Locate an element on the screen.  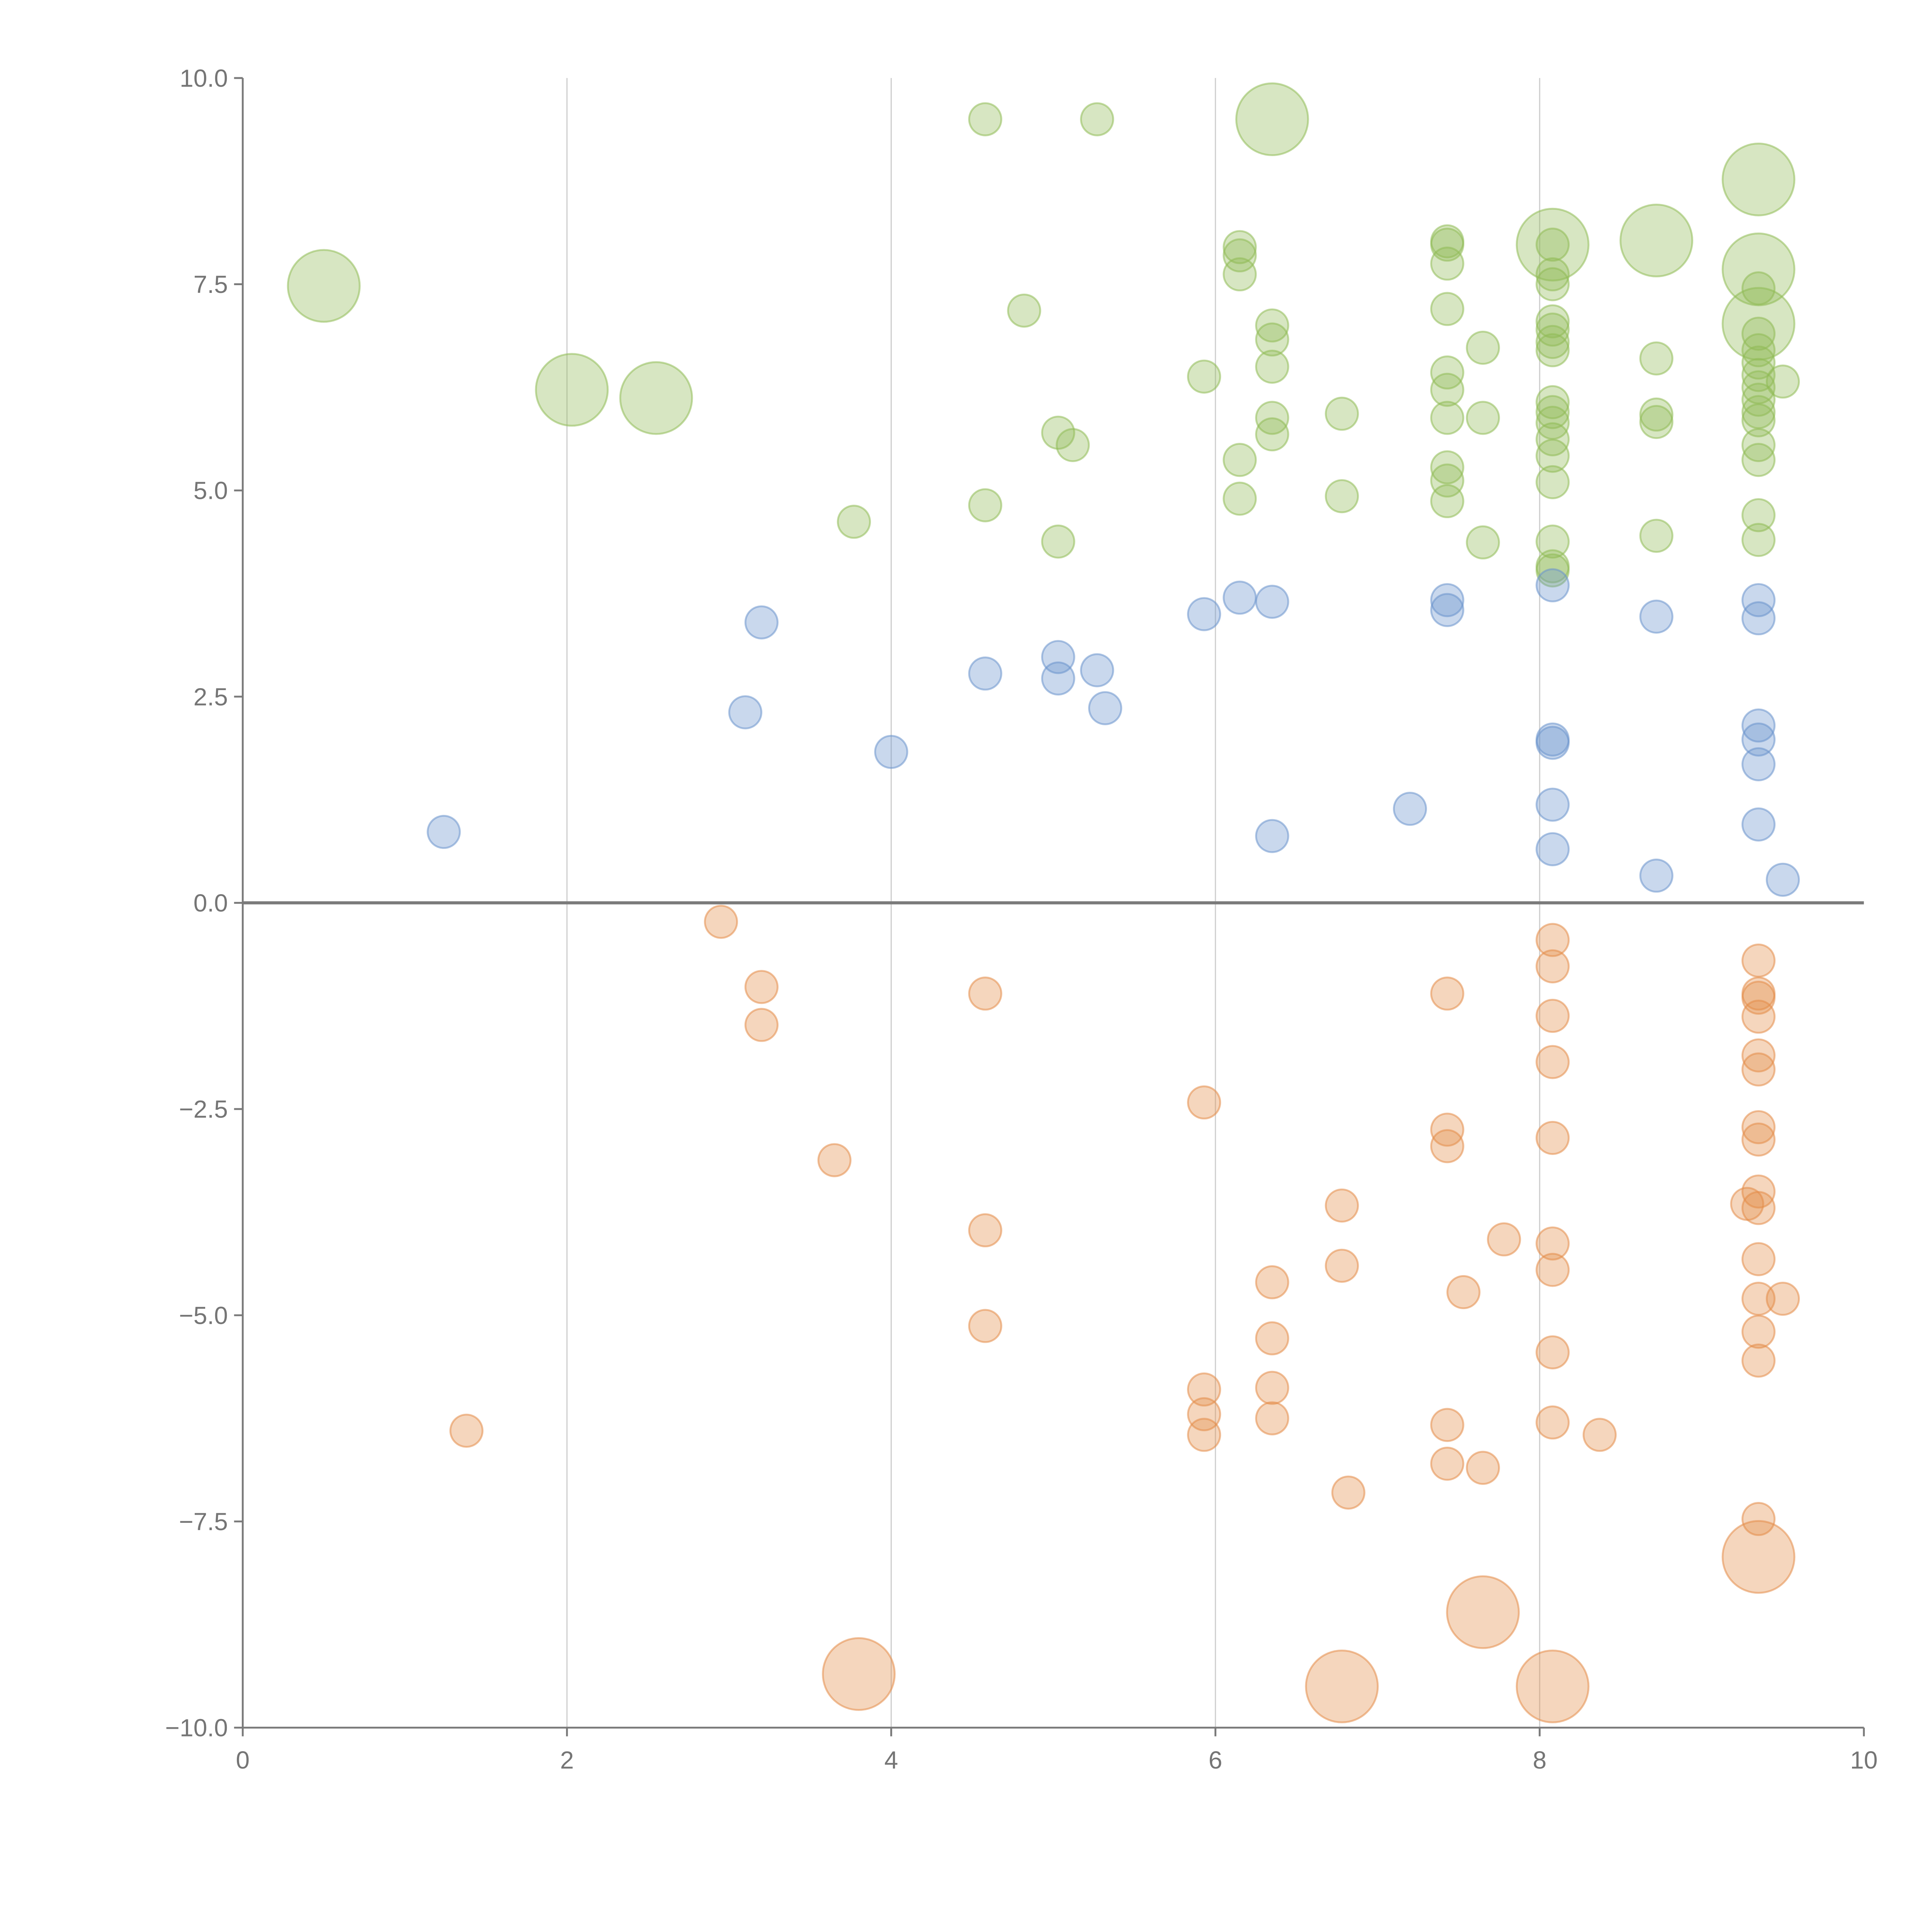
x-tick-label: 10 is located at coordinates (1864, 1760).